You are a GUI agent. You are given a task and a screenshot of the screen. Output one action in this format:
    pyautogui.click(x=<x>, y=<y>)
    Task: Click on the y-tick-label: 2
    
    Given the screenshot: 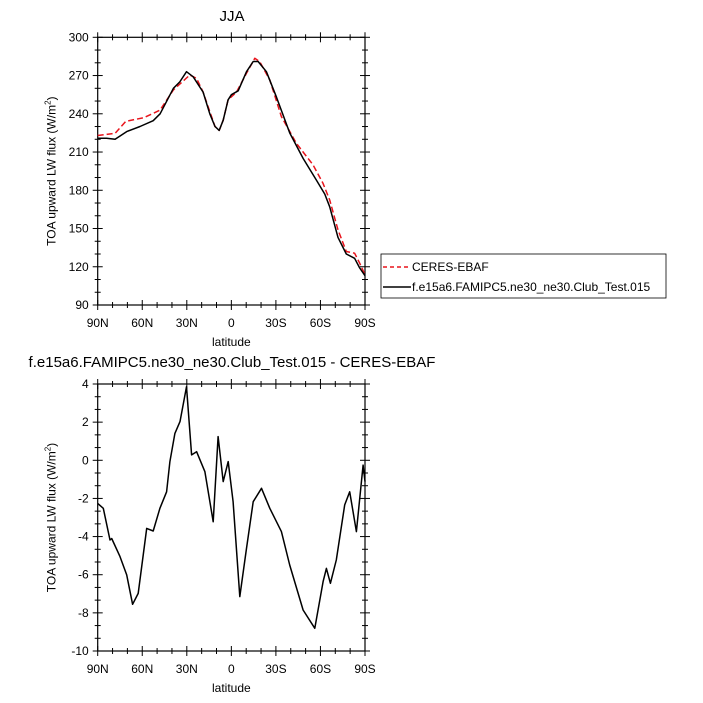 What is the action you would take?
    pyautogui.click(x=85, y=422)
    